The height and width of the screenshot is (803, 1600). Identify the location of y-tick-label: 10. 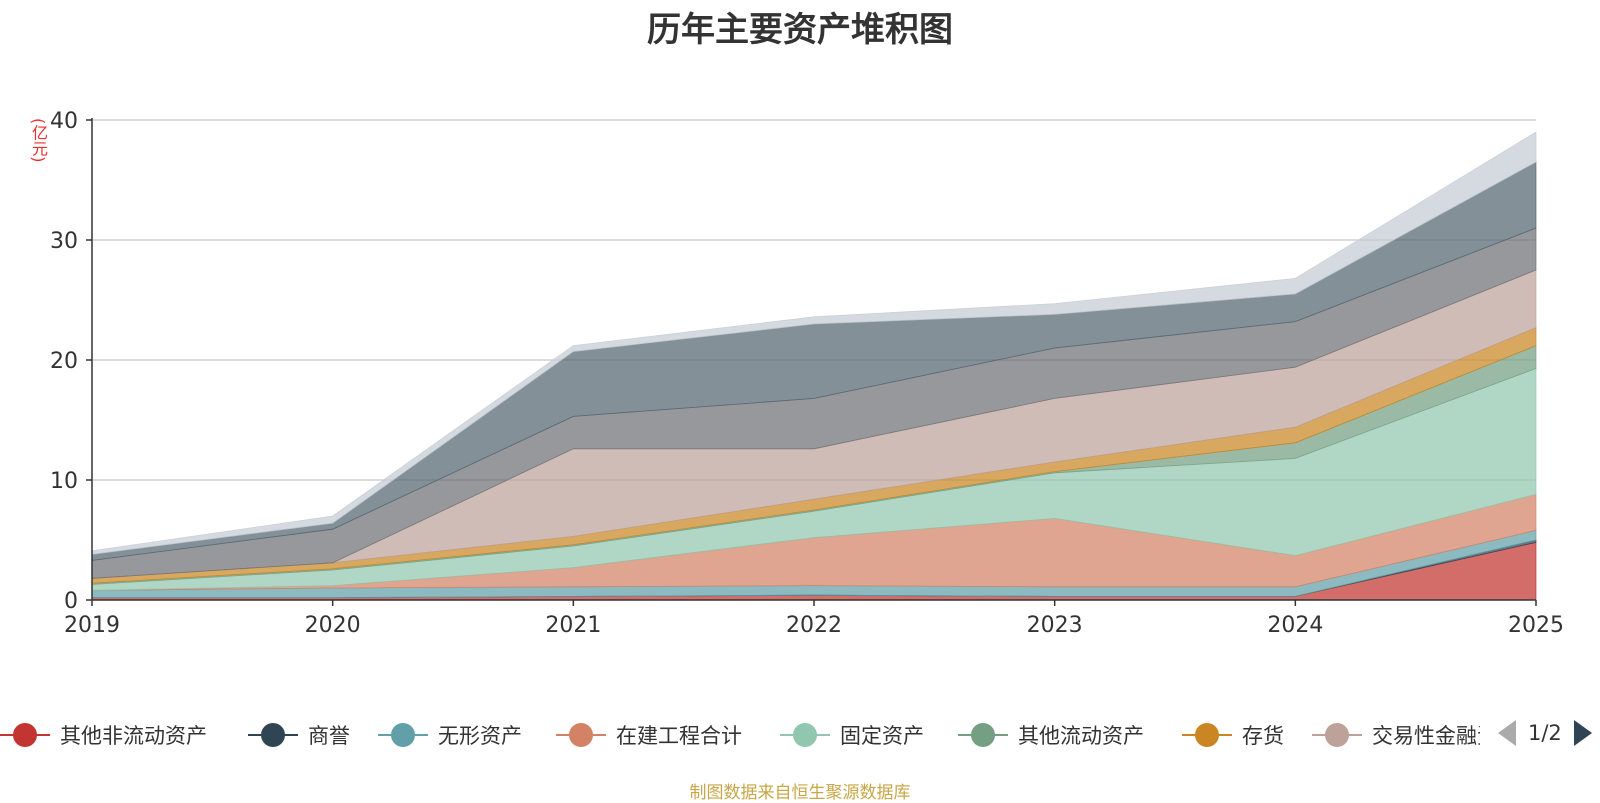
(64, 481).